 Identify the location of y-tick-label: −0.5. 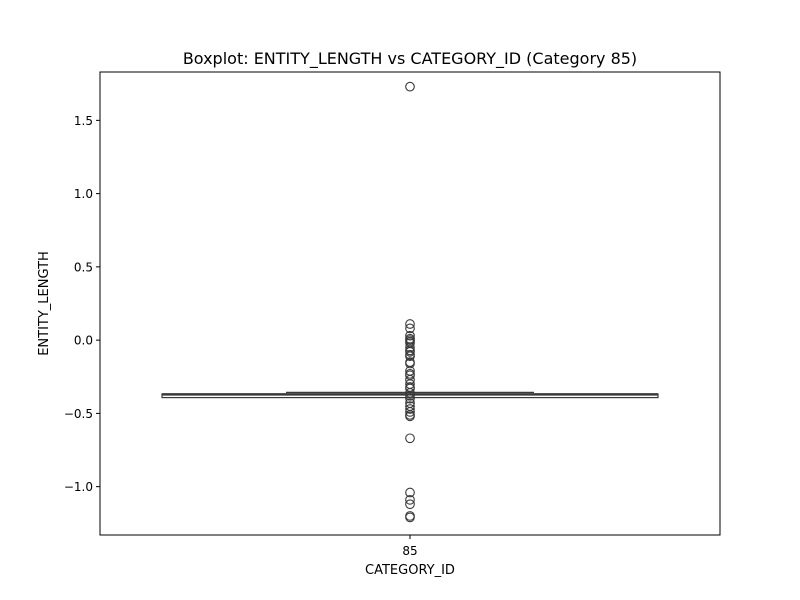
(78, 414).